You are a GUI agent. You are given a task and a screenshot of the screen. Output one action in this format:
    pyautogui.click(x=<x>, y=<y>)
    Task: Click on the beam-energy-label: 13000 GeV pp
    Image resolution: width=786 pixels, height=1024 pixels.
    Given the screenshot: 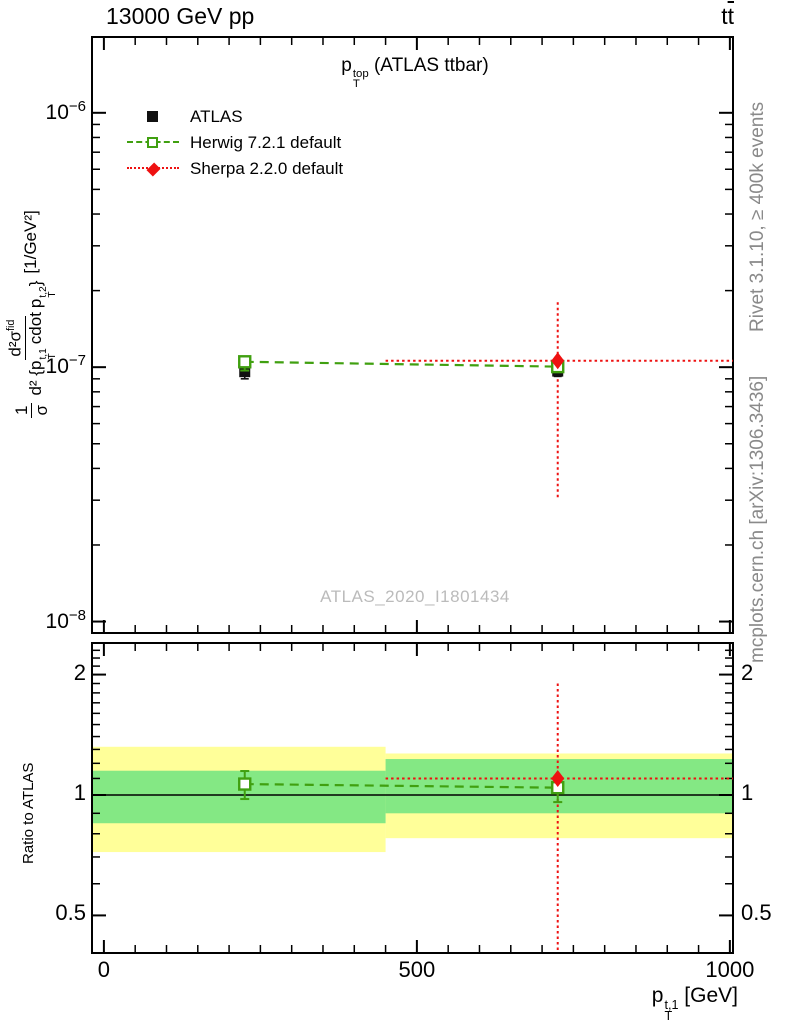 What is the action you would take?
    pyautogui.click(x=180, y=16)
    